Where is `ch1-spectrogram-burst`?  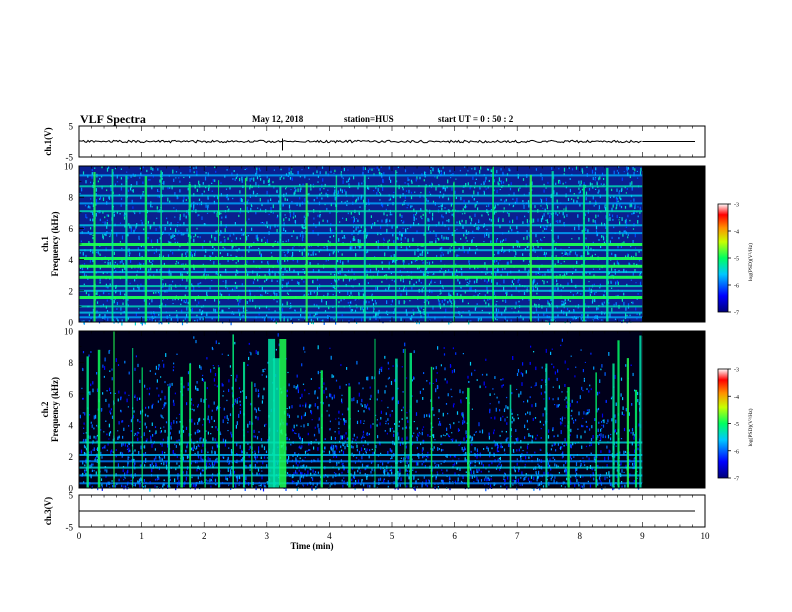 ch1-spectrogram-burst is located at coordinates (607, 244).